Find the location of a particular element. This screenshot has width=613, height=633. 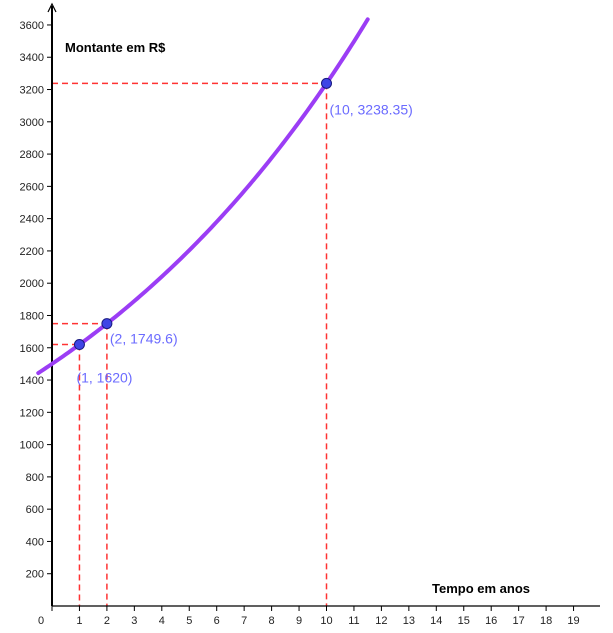

y-tick-label: 2800 is located at coordinates (32, 155).